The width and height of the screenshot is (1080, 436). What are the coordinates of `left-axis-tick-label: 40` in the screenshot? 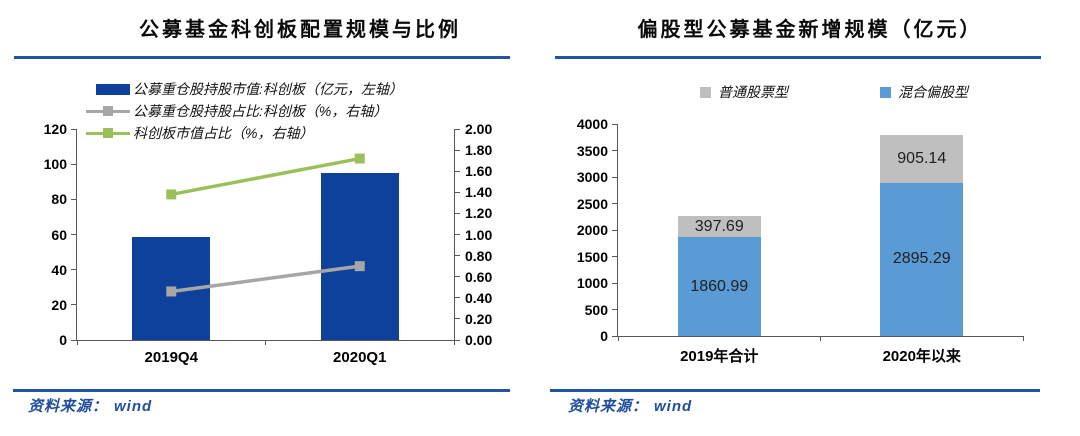 It's located at (59, 269).